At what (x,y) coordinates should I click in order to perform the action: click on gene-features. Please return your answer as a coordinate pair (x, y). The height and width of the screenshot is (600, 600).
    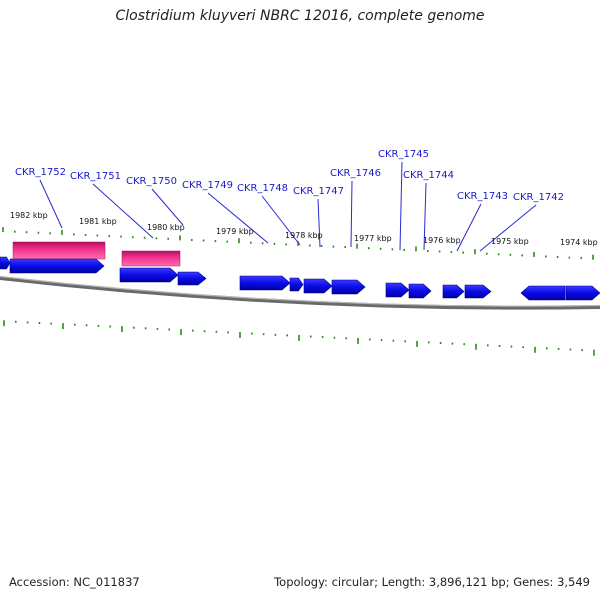
    Looking at the image, I should click on (300, 278).